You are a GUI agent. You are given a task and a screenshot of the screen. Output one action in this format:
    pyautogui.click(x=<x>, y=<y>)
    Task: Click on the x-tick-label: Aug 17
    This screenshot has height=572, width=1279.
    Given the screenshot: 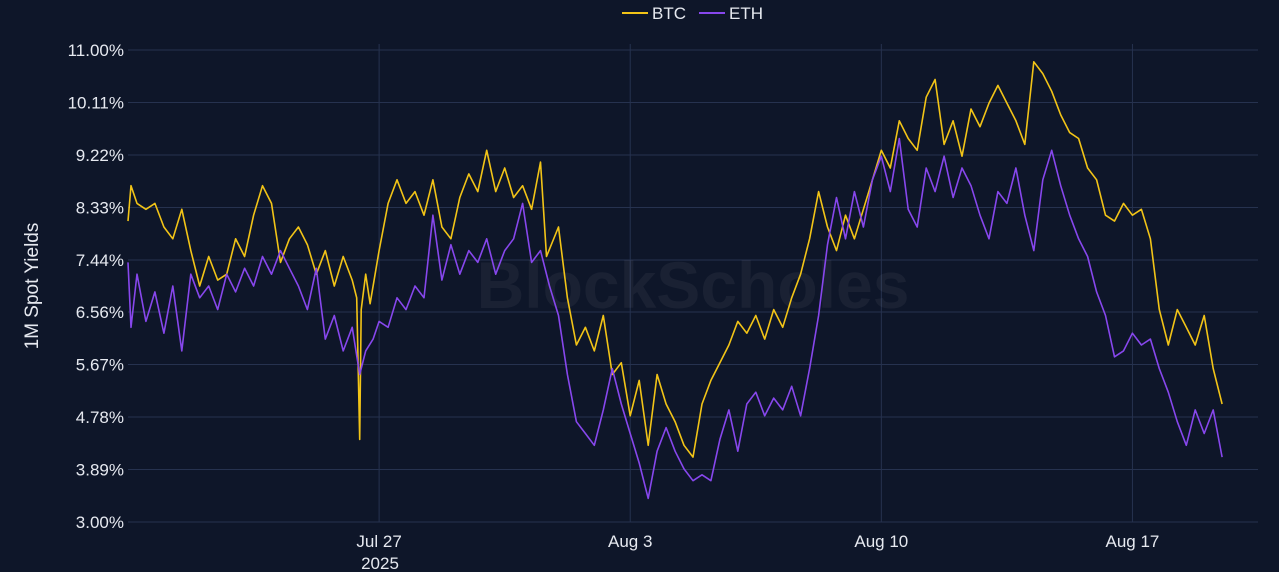 What is the action you would take?
    pyautogui.click(x=1132, y=541)
    